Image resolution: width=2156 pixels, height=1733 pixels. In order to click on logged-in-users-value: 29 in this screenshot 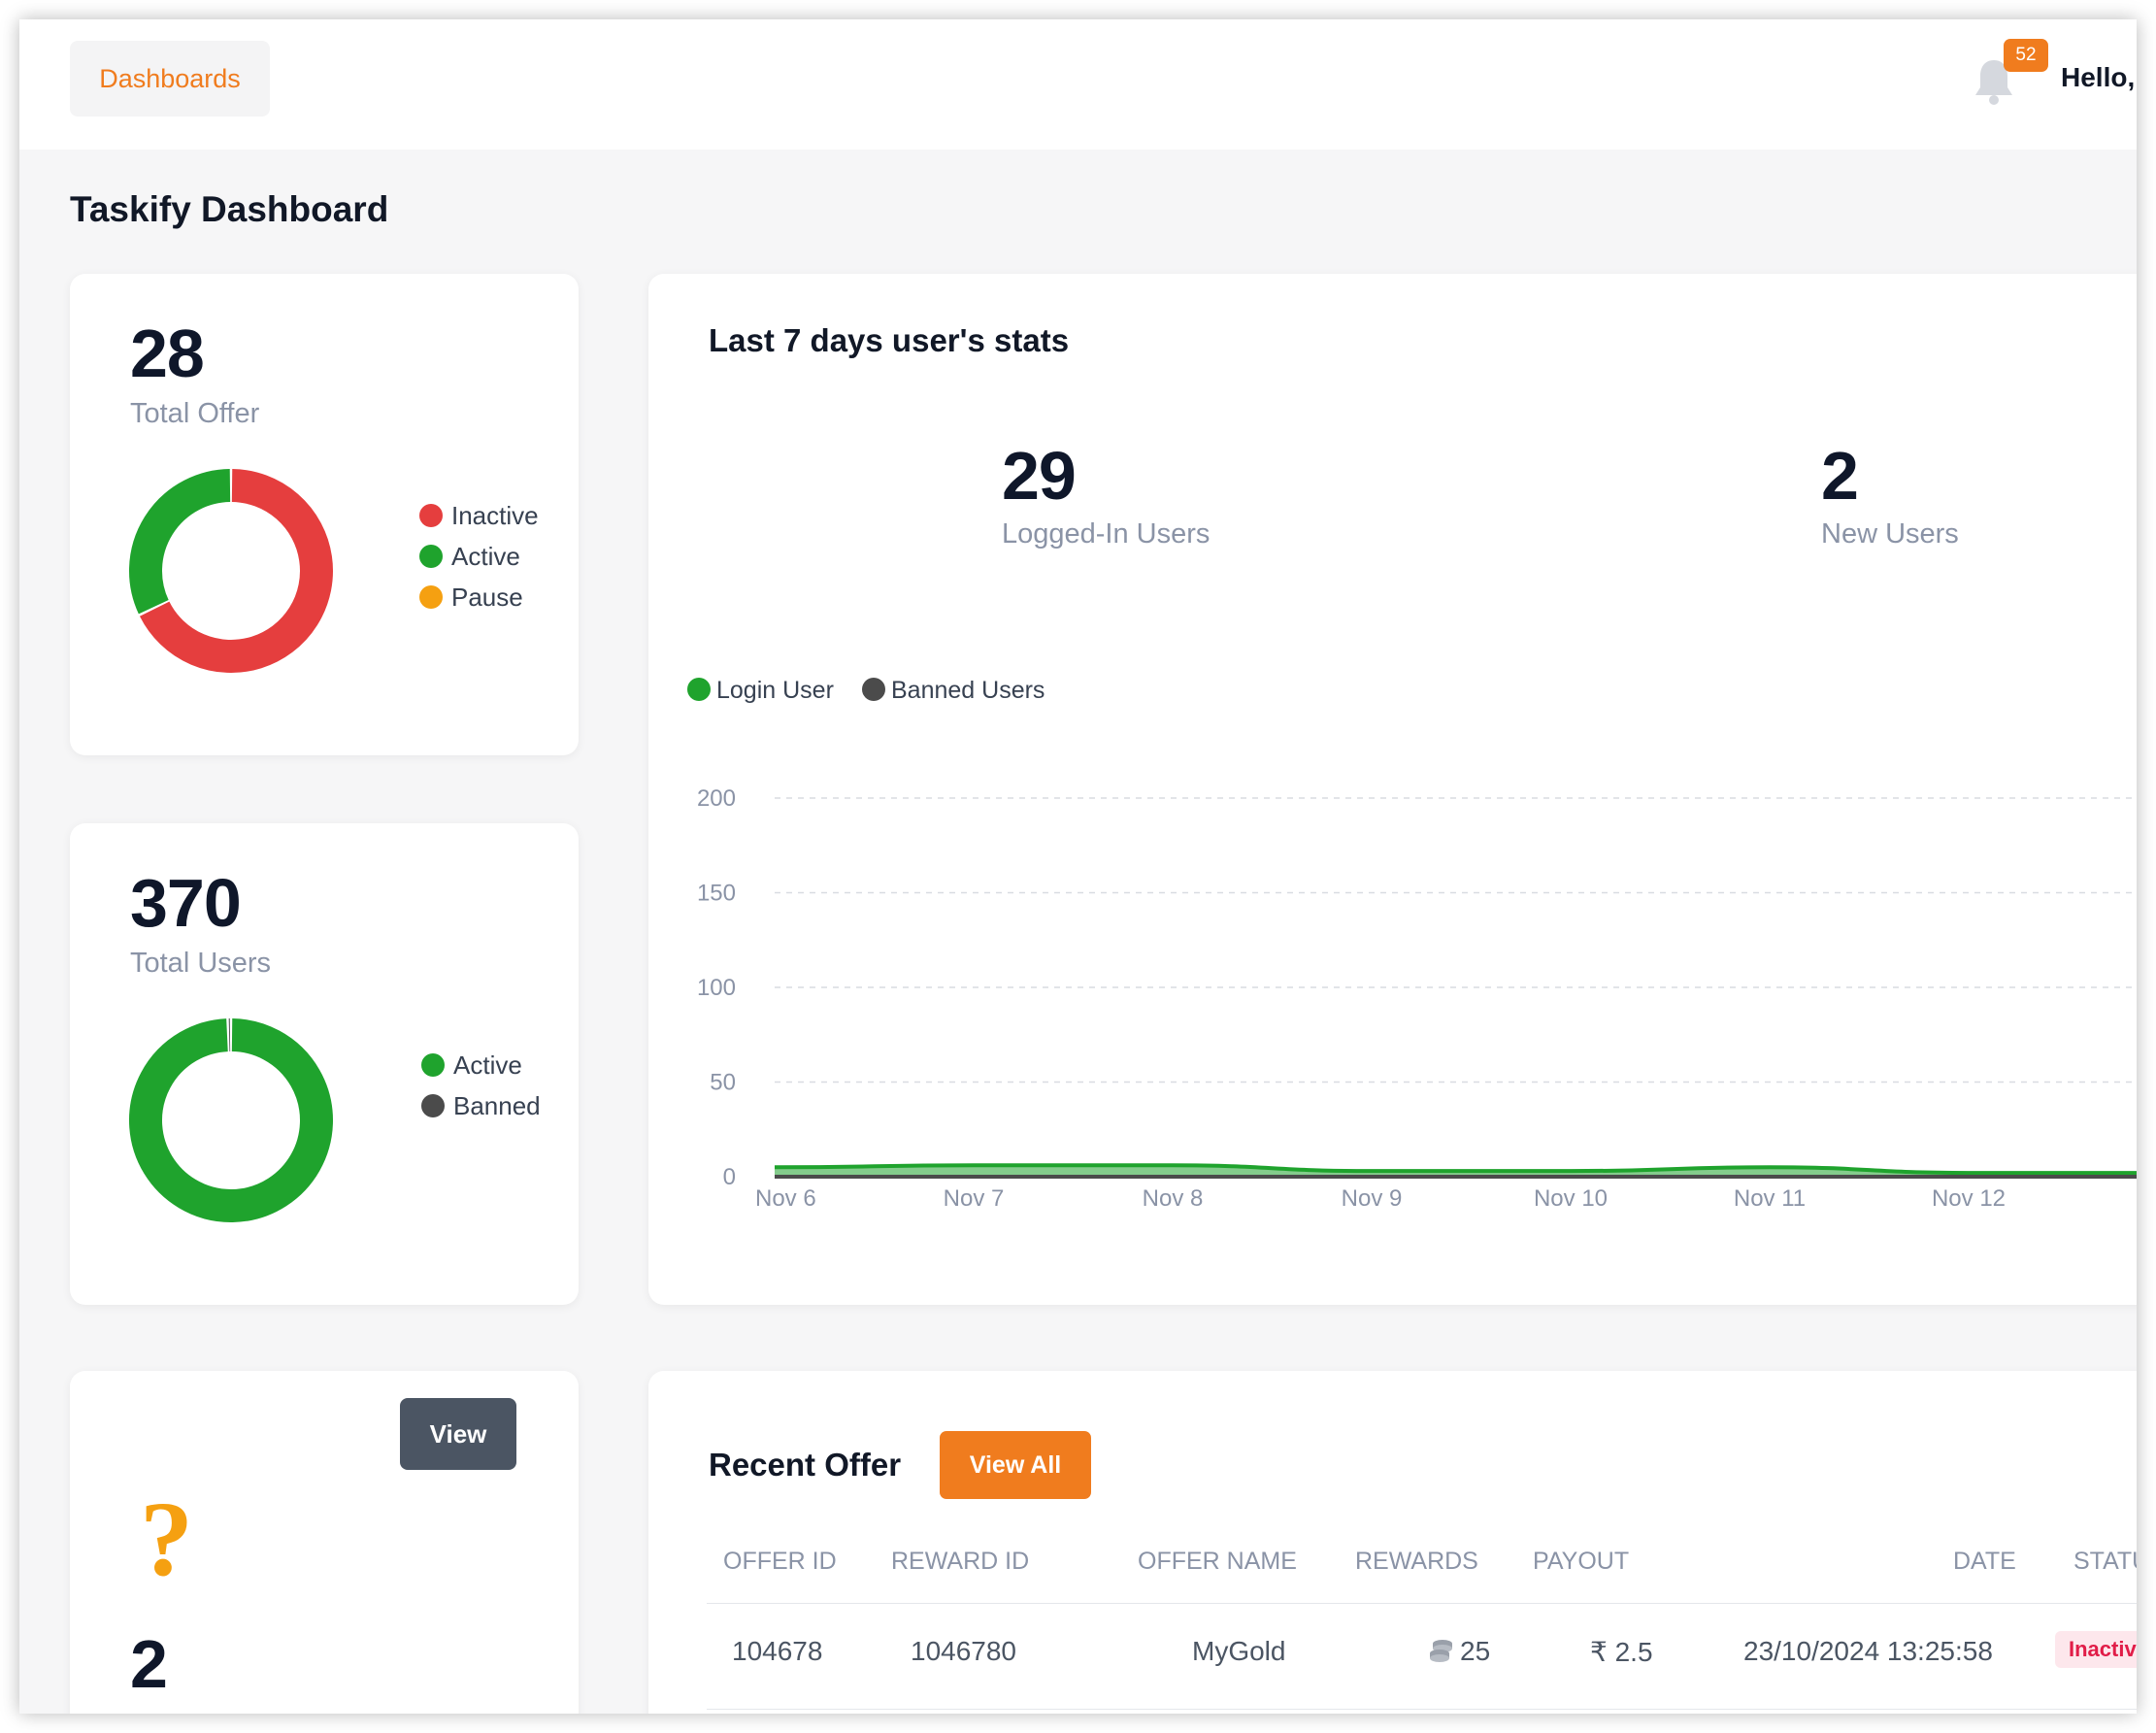, I will do `click(1039, 476)`.